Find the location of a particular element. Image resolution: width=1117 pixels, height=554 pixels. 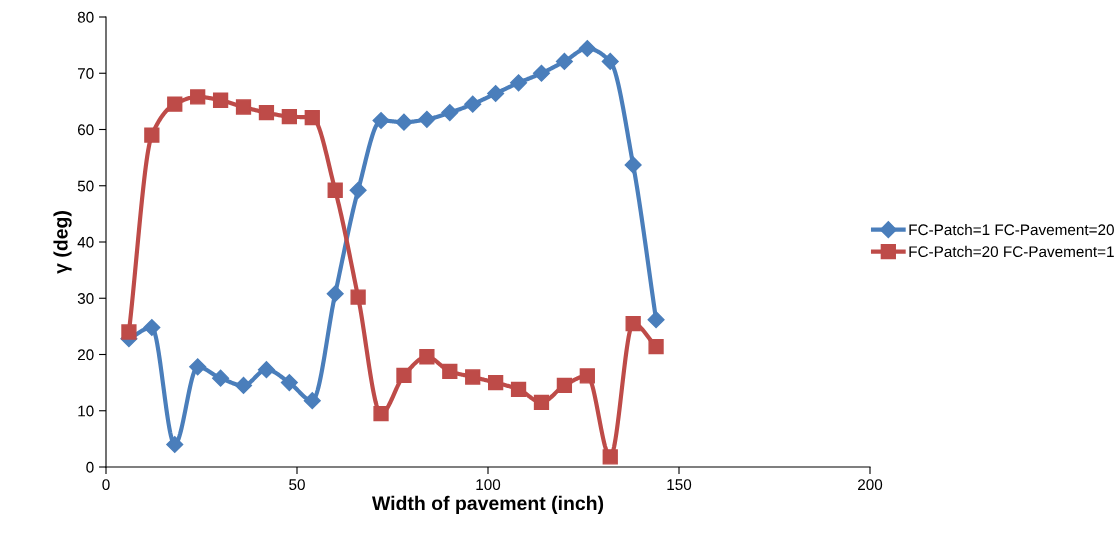

y-tick-label: 80 is located at coordinates (85, 17).